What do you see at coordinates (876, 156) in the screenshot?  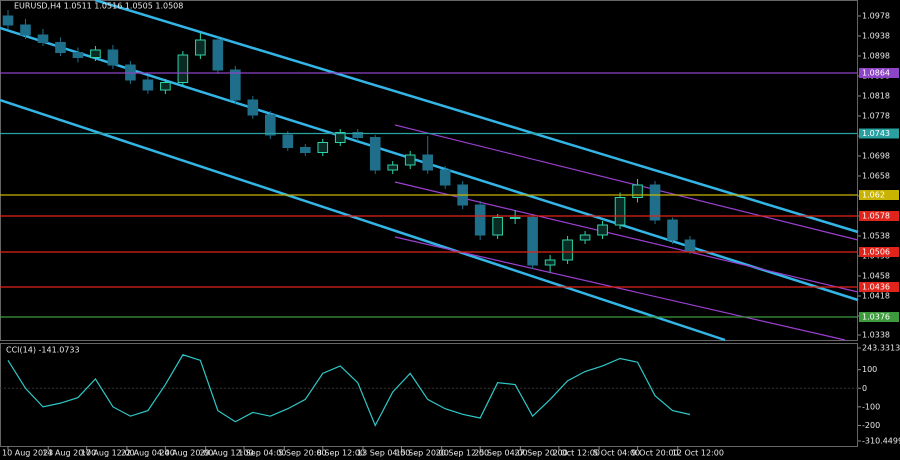 I see `y-tick-label: 1.0698` at bounding box center [876, 156].